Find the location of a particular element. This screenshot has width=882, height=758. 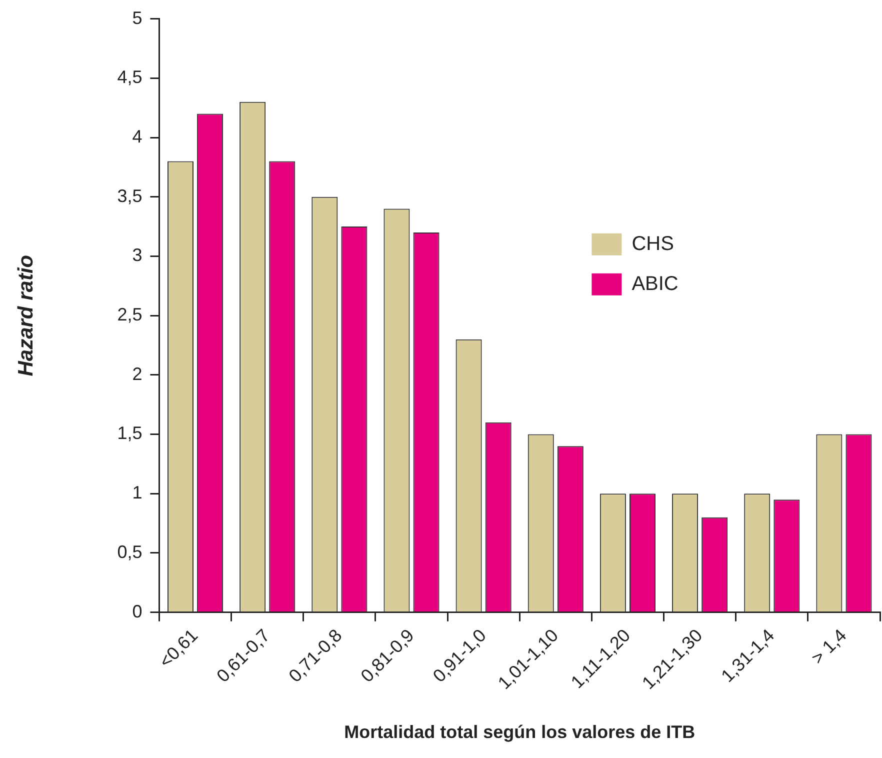

y-tick-label: 1,5 is located at coordinates (129, 433).